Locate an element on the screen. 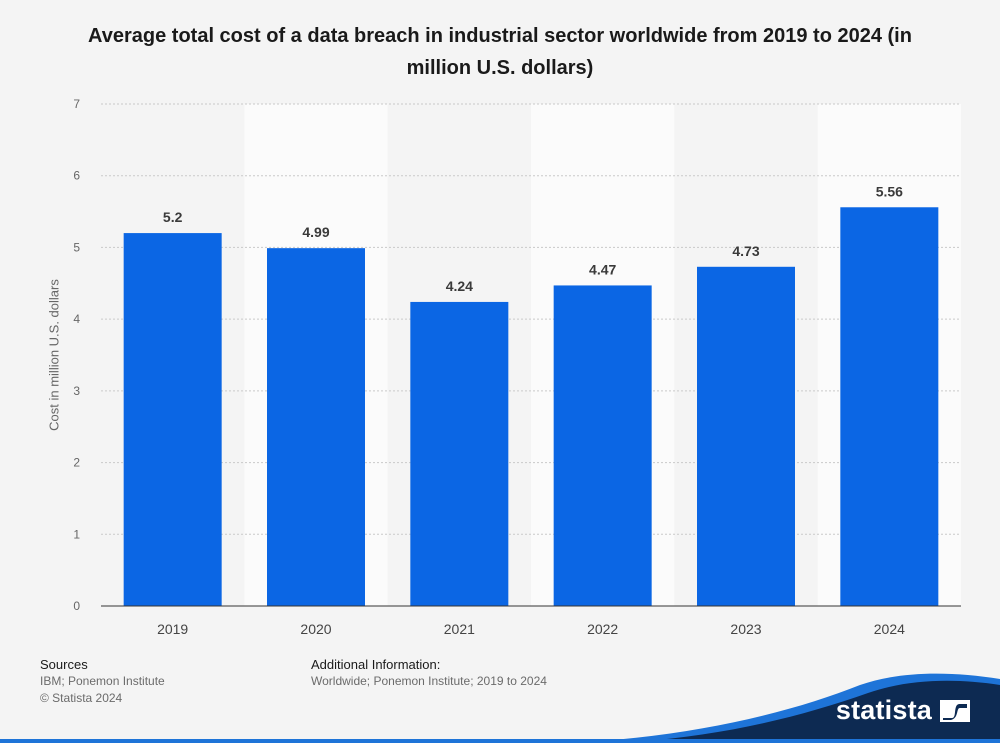  x-tick-labels: 2019 2020 2021 2022 2023 2024 is located at coordinates (531, 629).